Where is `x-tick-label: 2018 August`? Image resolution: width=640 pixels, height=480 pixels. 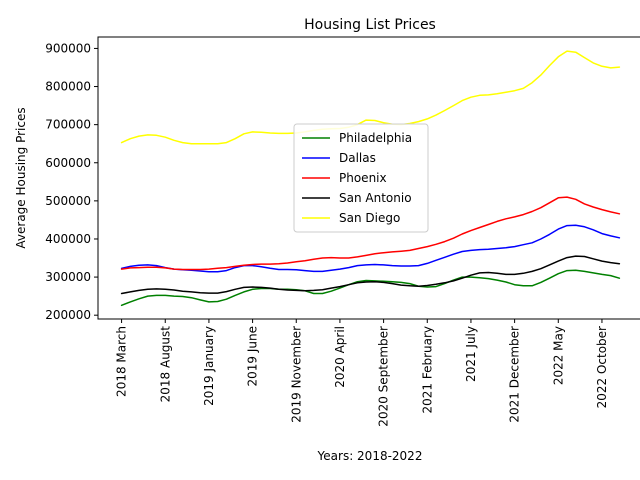
x-tick-label: 2018 August is located at coordinates (165, 364).